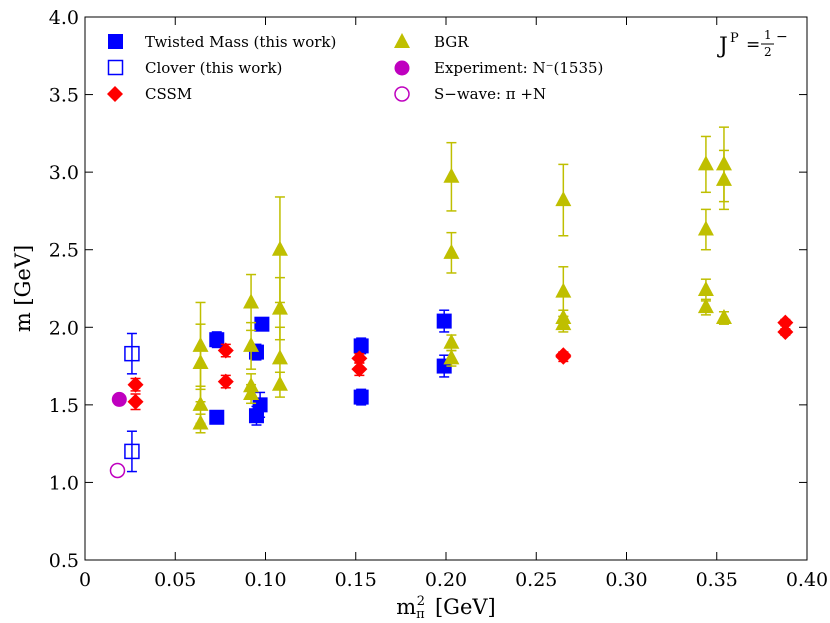 The width and height of the screenshot is (830, 623). What do you see at coordinates (465, 607) in the screenshot?
I see `x-axis-title-unit: [GeV]` at bounding box center [465, 607].